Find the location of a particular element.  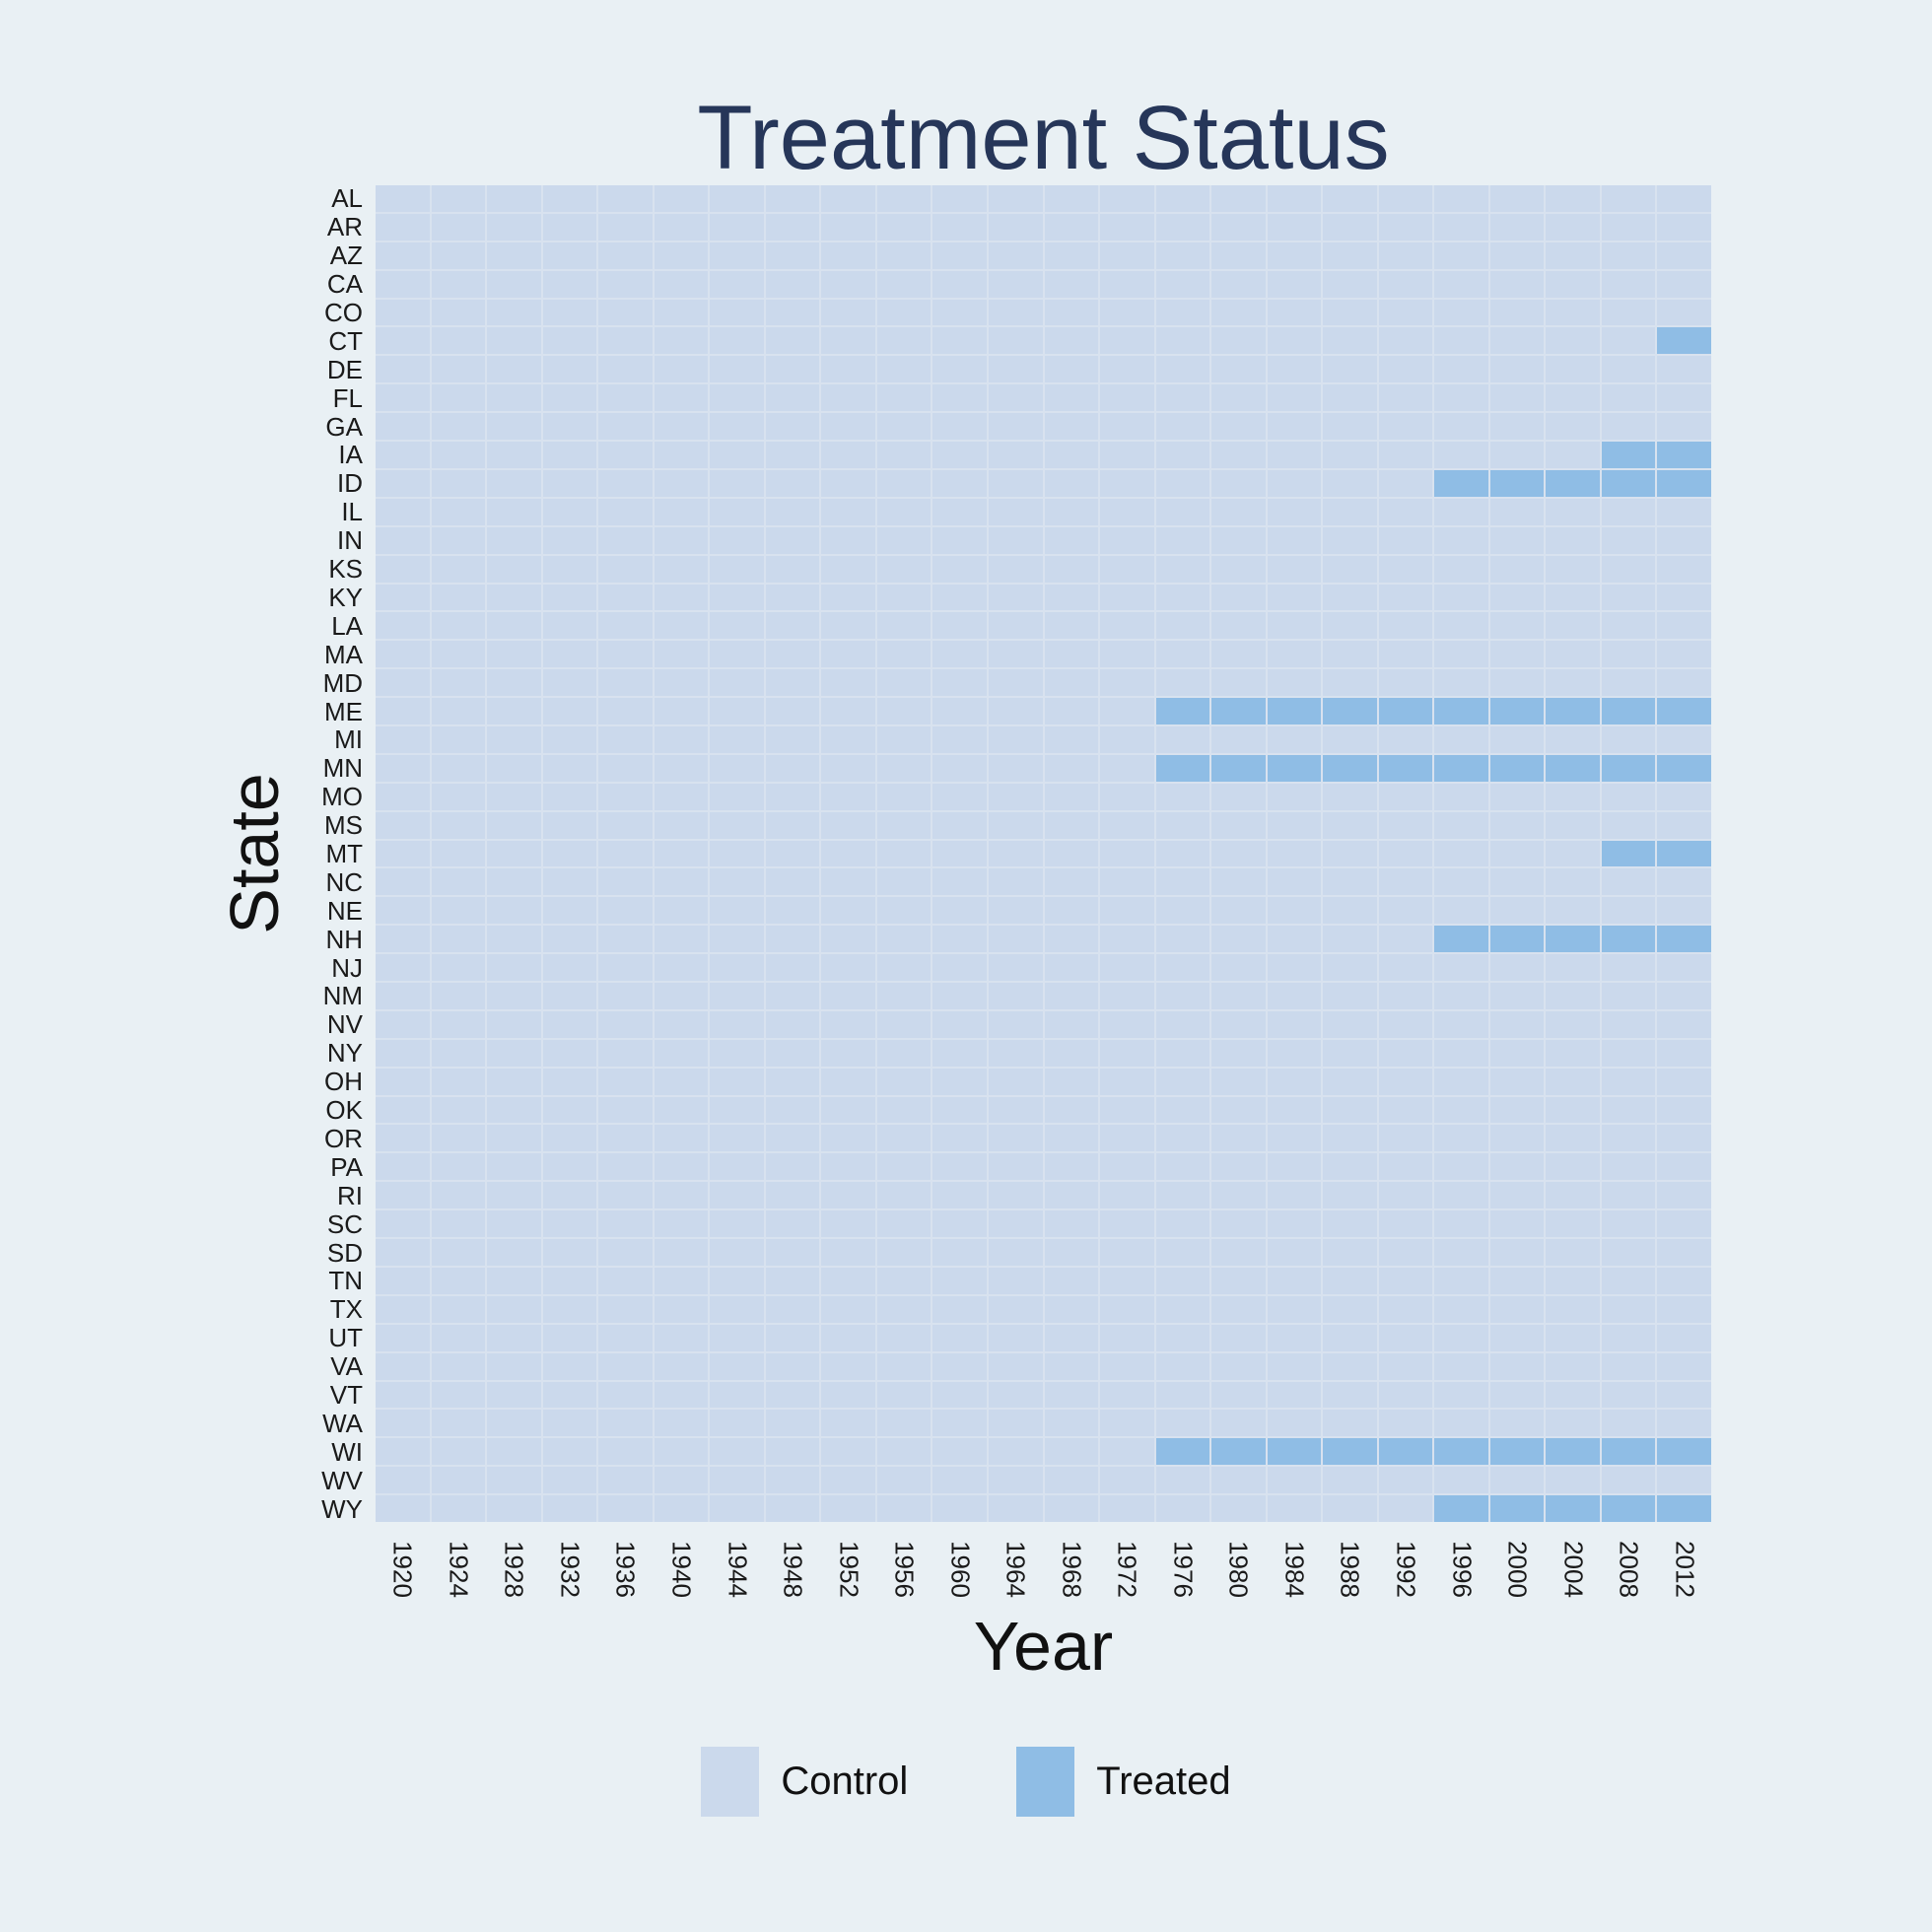

y-tick-FL: FL is located at coordinates (348, 398).